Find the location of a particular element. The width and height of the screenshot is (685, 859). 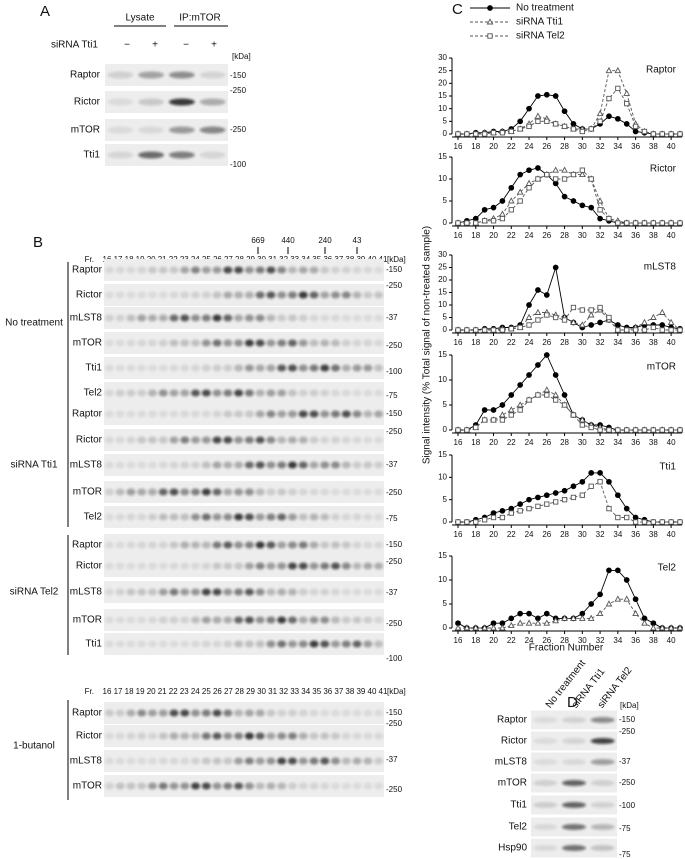

x-tick-label: 40 is located at coordinates (671, 146).